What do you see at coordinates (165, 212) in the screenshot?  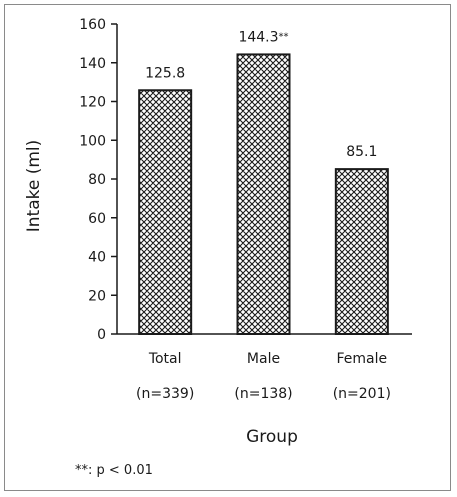 I see `bar-total` at bounding box center [165, 212].